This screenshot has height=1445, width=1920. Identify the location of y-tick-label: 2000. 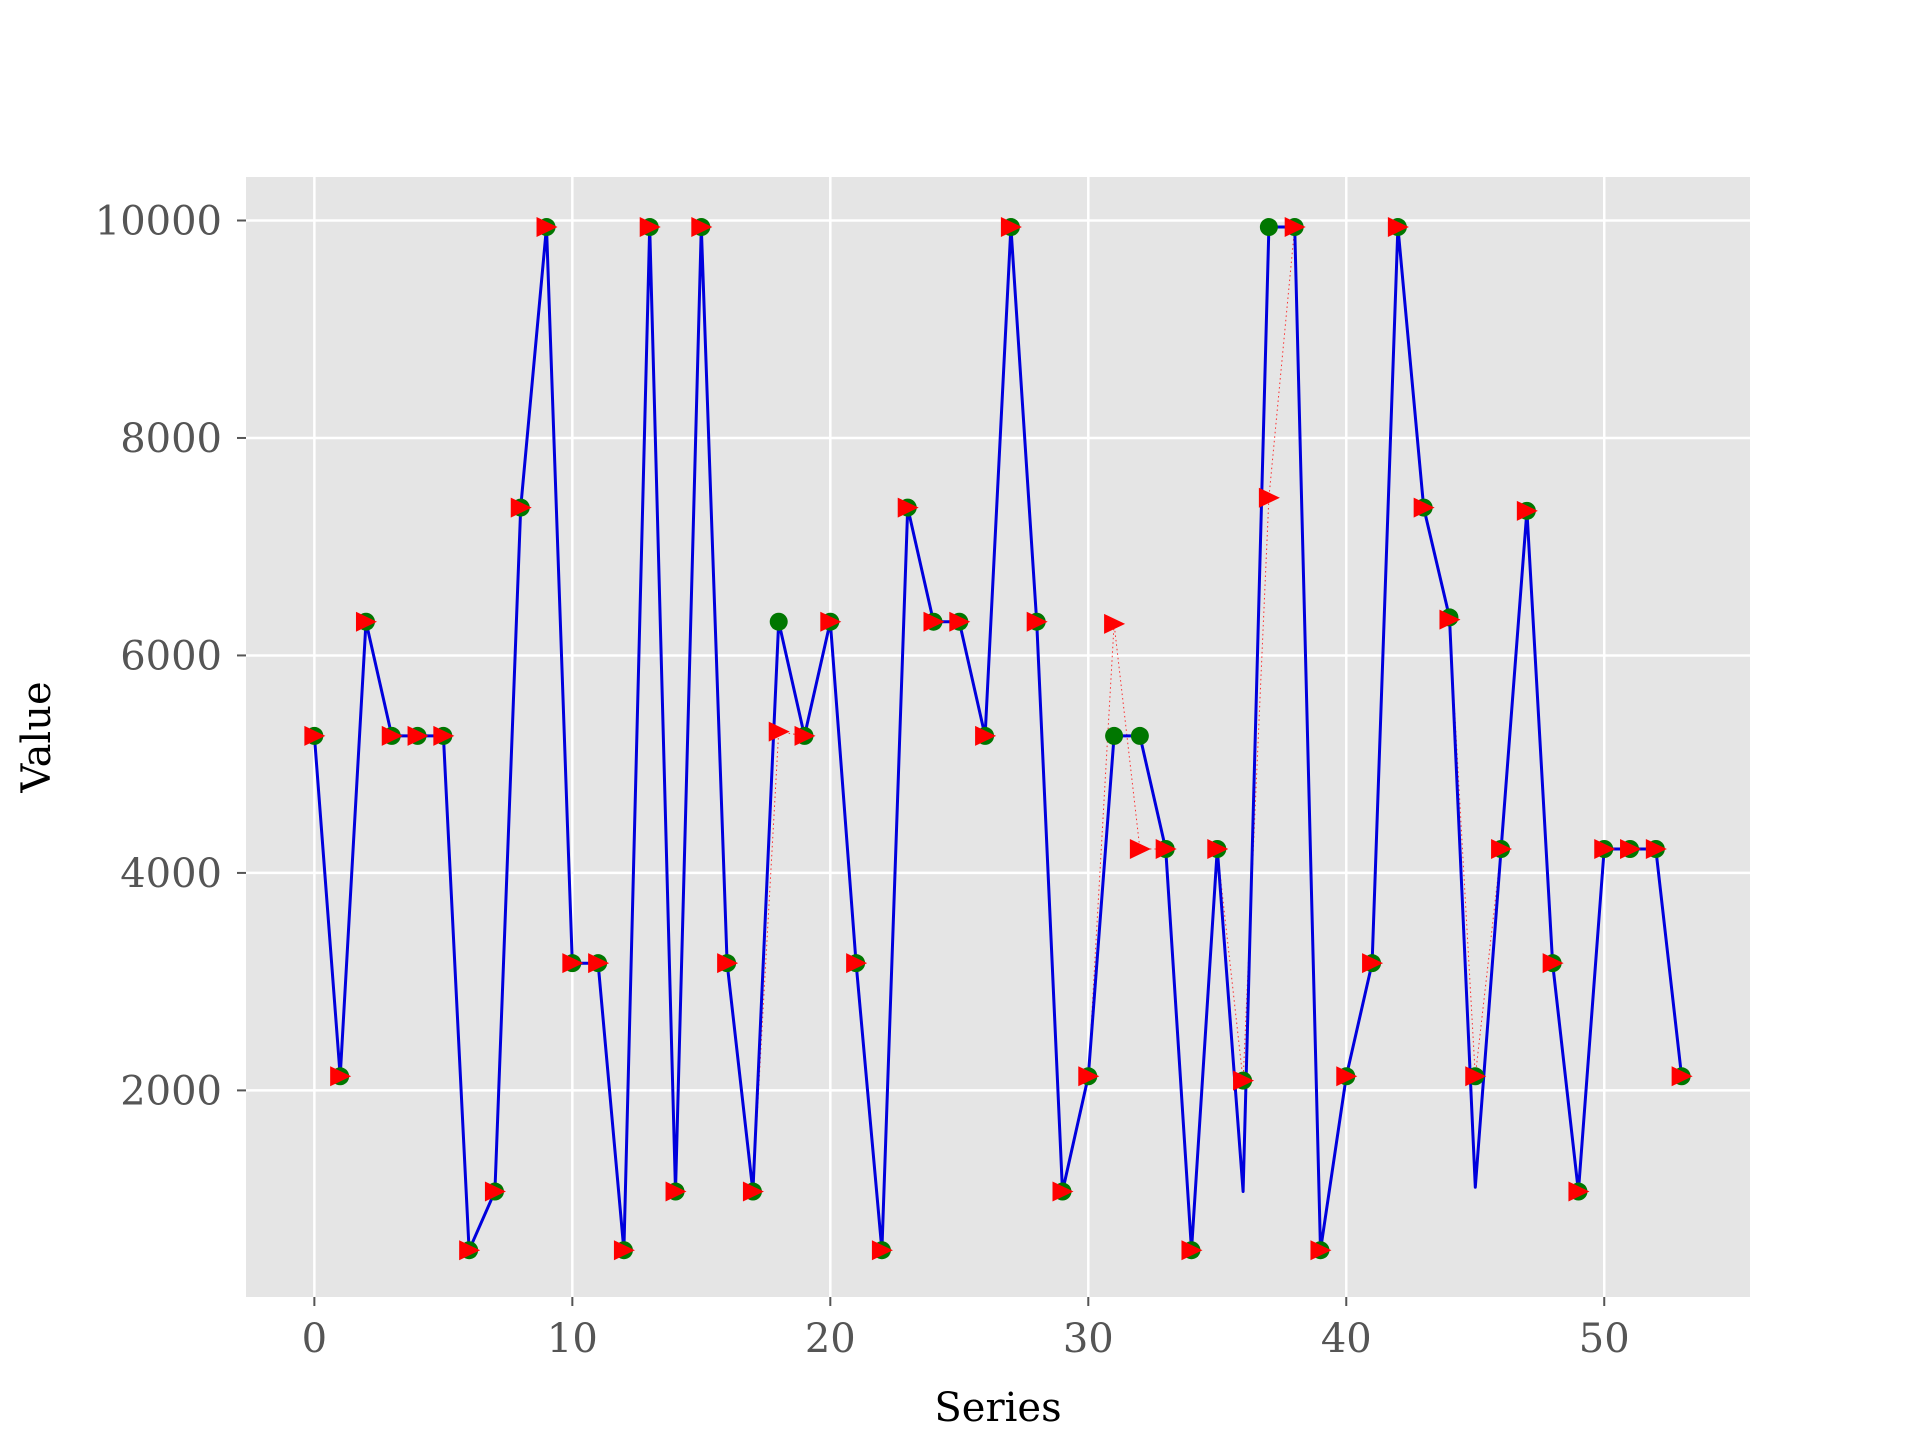
(171, 1091).